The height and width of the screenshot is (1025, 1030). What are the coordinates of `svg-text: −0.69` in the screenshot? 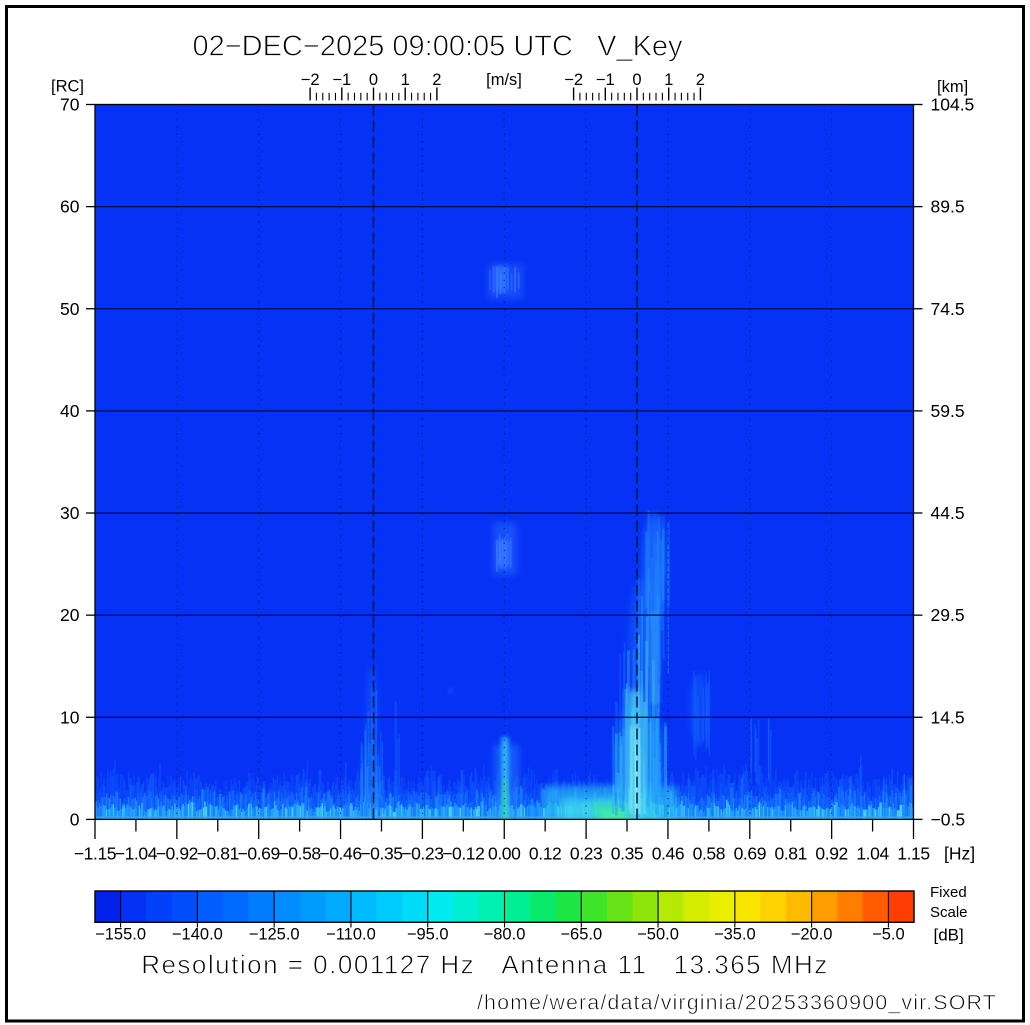 It's located at (259, 854).